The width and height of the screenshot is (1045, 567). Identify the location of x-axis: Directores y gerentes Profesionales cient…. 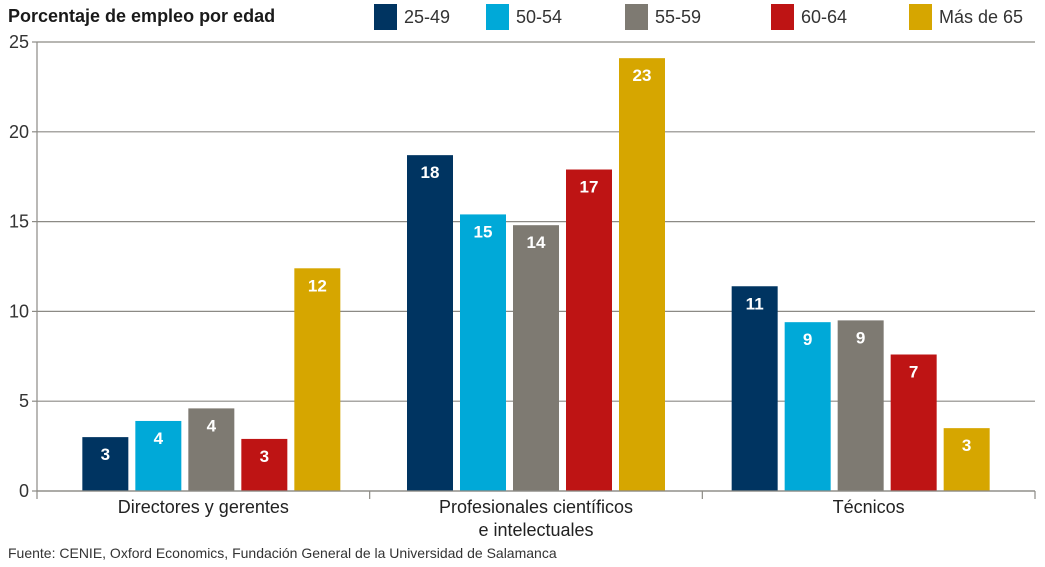
(536, 515).